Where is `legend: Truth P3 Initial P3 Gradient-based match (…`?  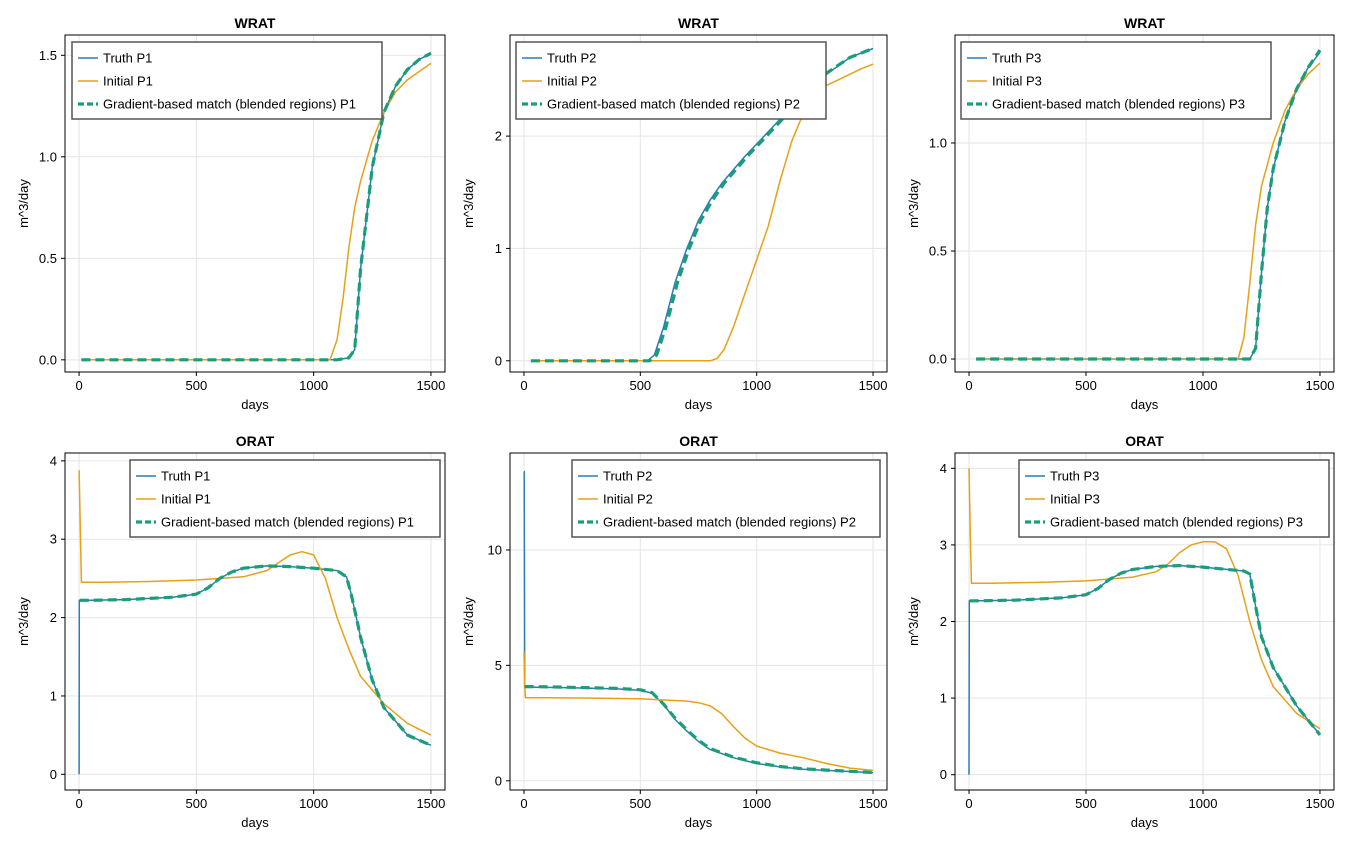
legend: Truth P3 Initial P3 Gradient-based match (… is located at coordinates (1174, 498).